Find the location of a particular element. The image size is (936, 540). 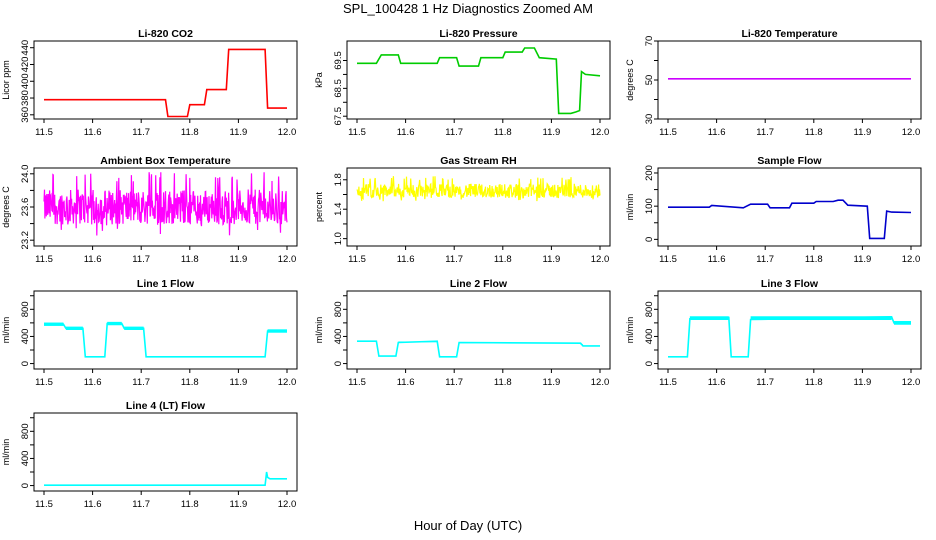

y-tick-label: 1.4 is located at coordinates (338, 209).